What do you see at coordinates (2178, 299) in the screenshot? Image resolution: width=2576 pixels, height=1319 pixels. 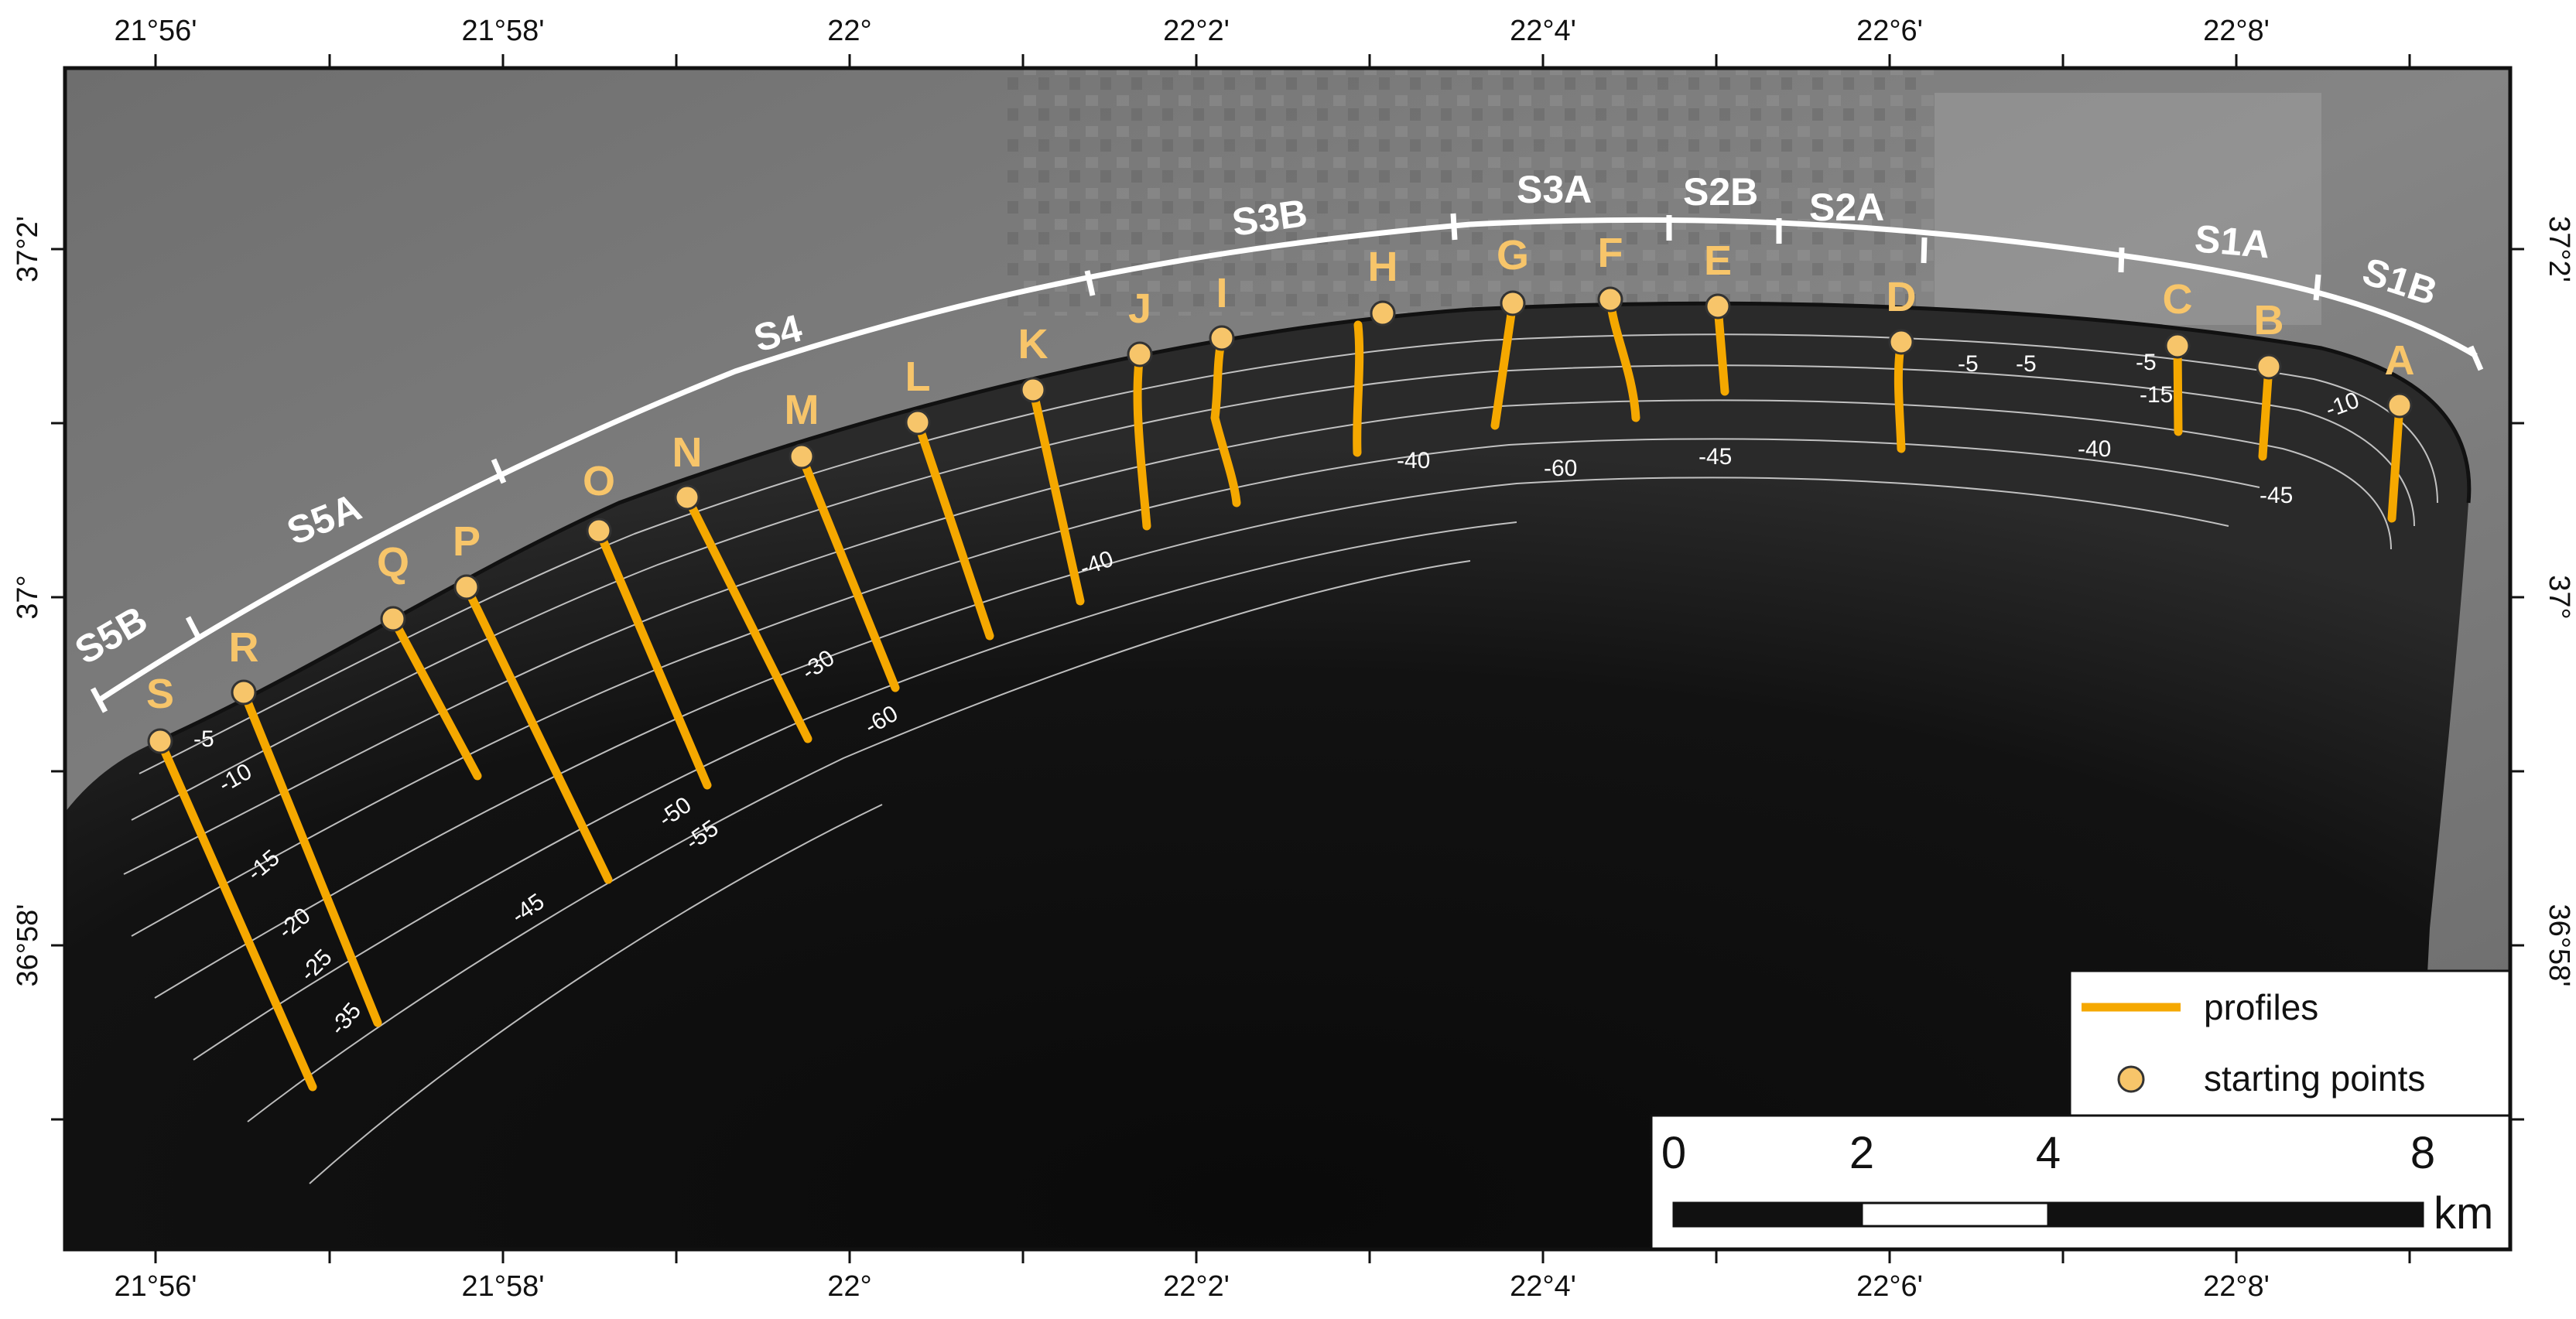 I see `profile-label-c: C` at bounding box center [2178, 299].